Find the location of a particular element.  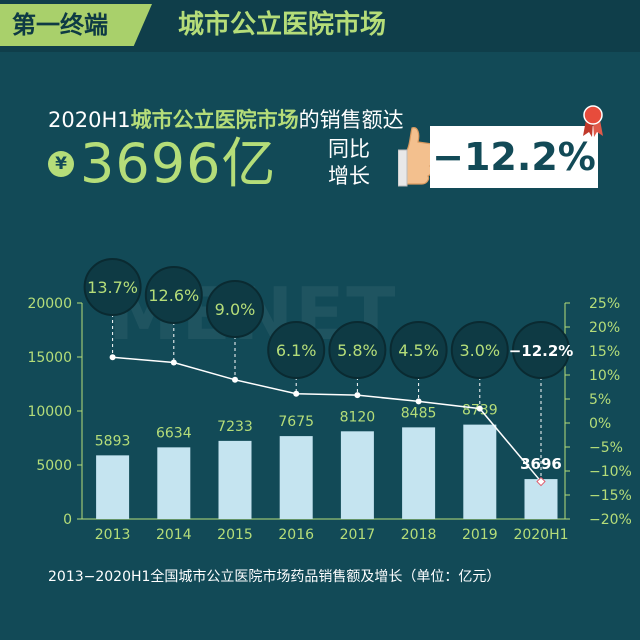

bar-value-label: 6634 is located at coordinates (174, 433).